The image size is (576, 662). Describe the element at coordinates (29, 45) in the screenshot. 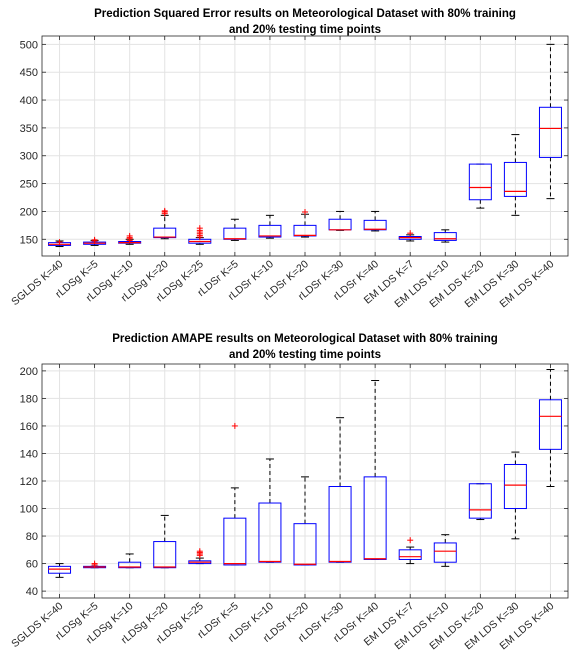

I see `y-tick-label: 500` at that location.